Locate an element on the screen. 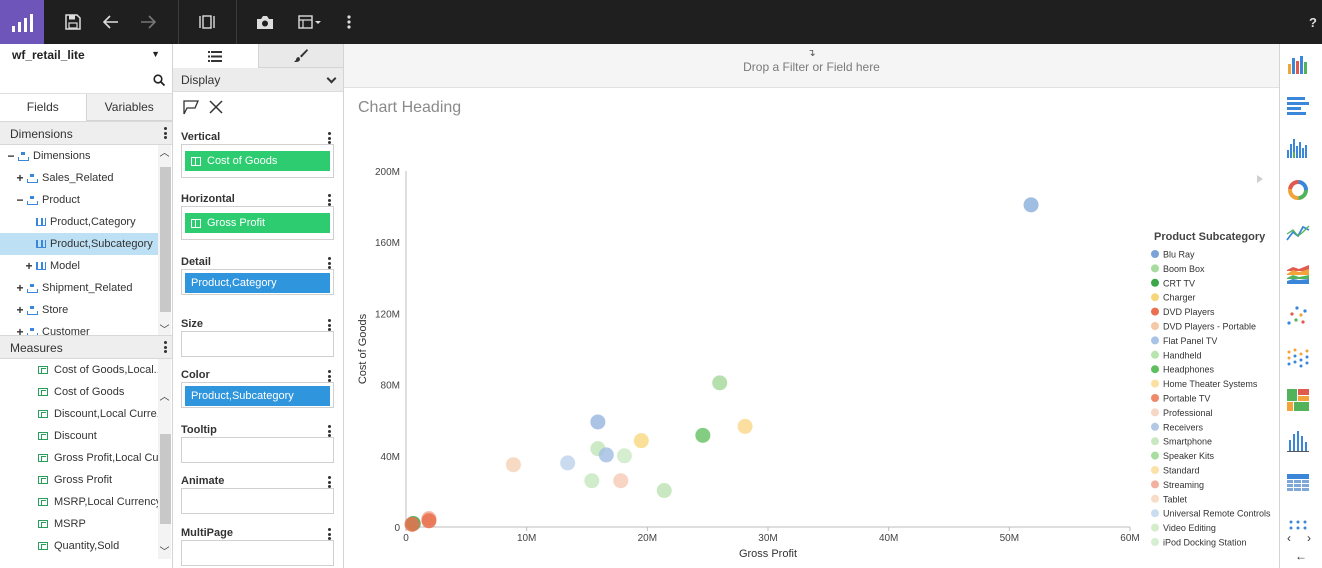 The height and width of the screenshot is (568, 1322). shelf-label: Horizontal is located at coordinates (208, 199).